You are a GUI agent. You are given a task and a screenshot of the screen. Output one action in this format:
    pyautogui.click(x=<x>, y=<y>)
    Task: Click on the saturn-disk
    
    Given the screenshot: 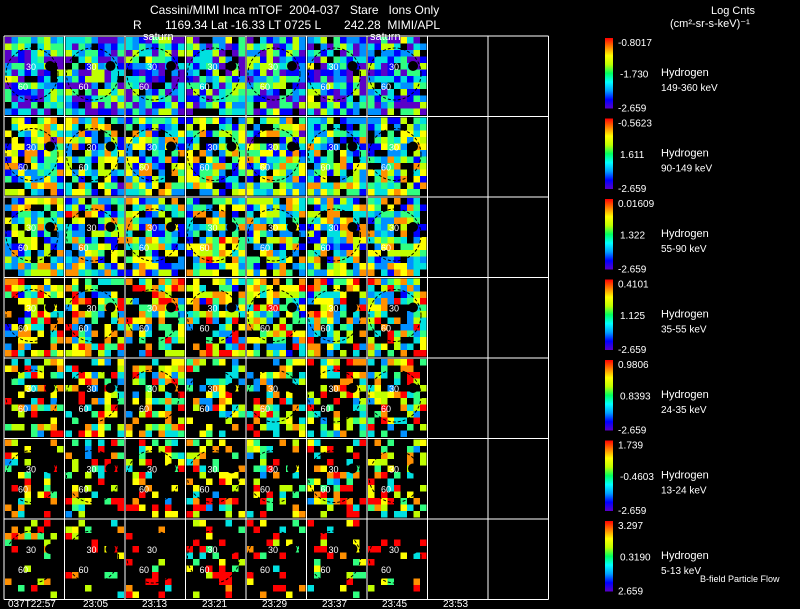 What is the action you would take?
    pyautogui.click(x=413, y=227)
    